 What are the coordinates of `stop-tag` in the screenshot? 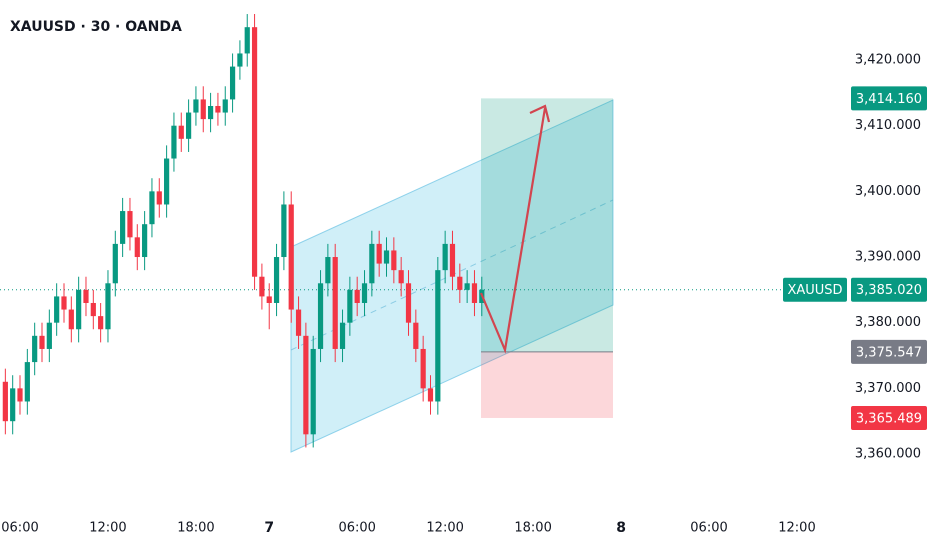 It's located at (889, 417).